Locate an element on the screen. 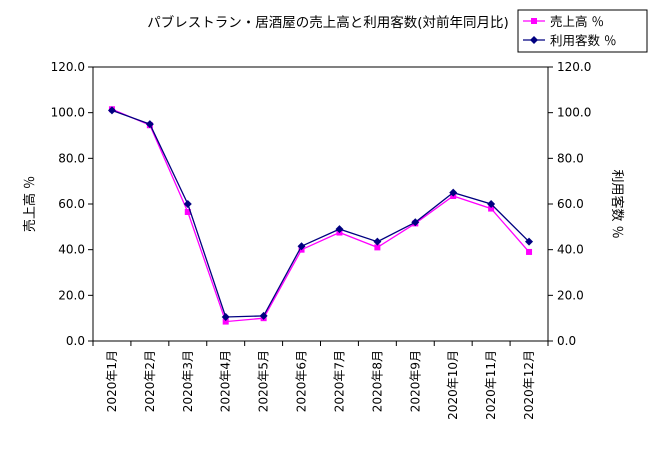  x-tick-label: 2020年2月 is located at coordinates (150, 381).